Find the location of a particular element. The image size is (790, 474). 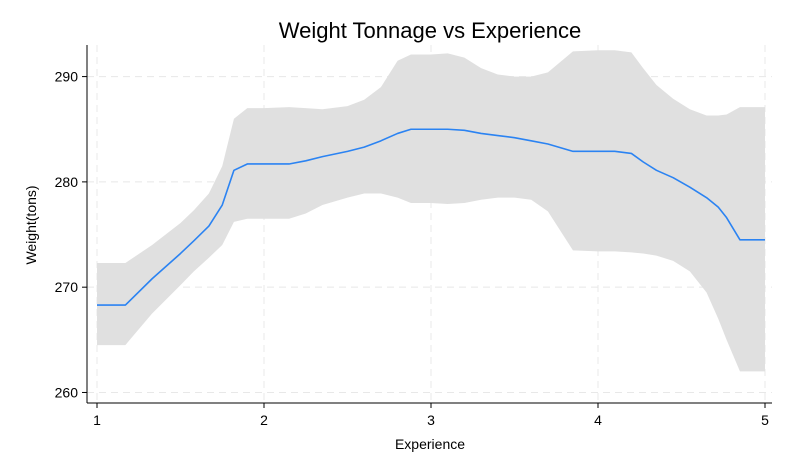

y-tick-label: 280 is located at coordinates (67, 182).